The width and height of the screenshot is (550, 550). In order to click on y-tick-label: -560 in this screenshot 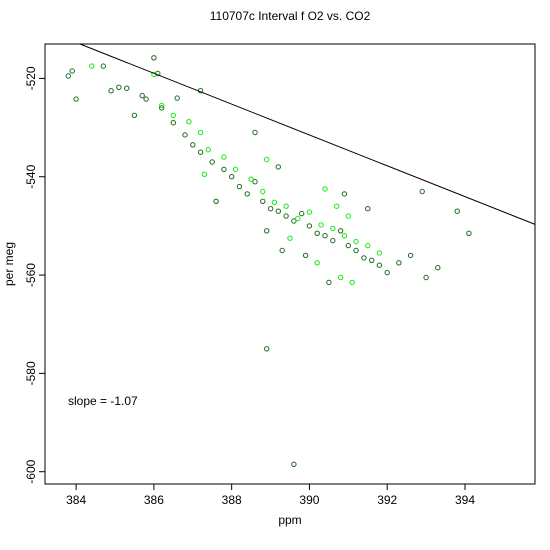, I will do `click(31, 275)`.